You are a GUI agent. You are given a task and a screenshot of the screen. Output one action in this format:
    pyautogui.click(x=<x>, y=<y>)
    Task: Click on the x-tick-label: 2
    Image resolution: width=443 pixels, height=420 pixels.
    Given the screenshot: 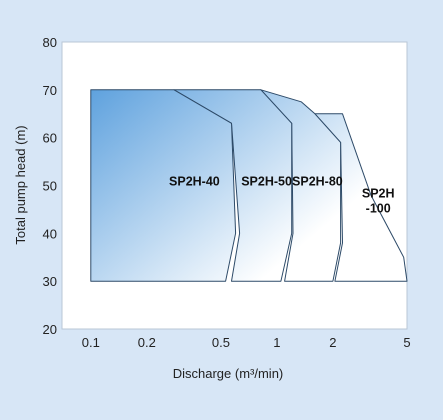 What is the action you would take?
    pyautogui.click(x=332, y=342)
    